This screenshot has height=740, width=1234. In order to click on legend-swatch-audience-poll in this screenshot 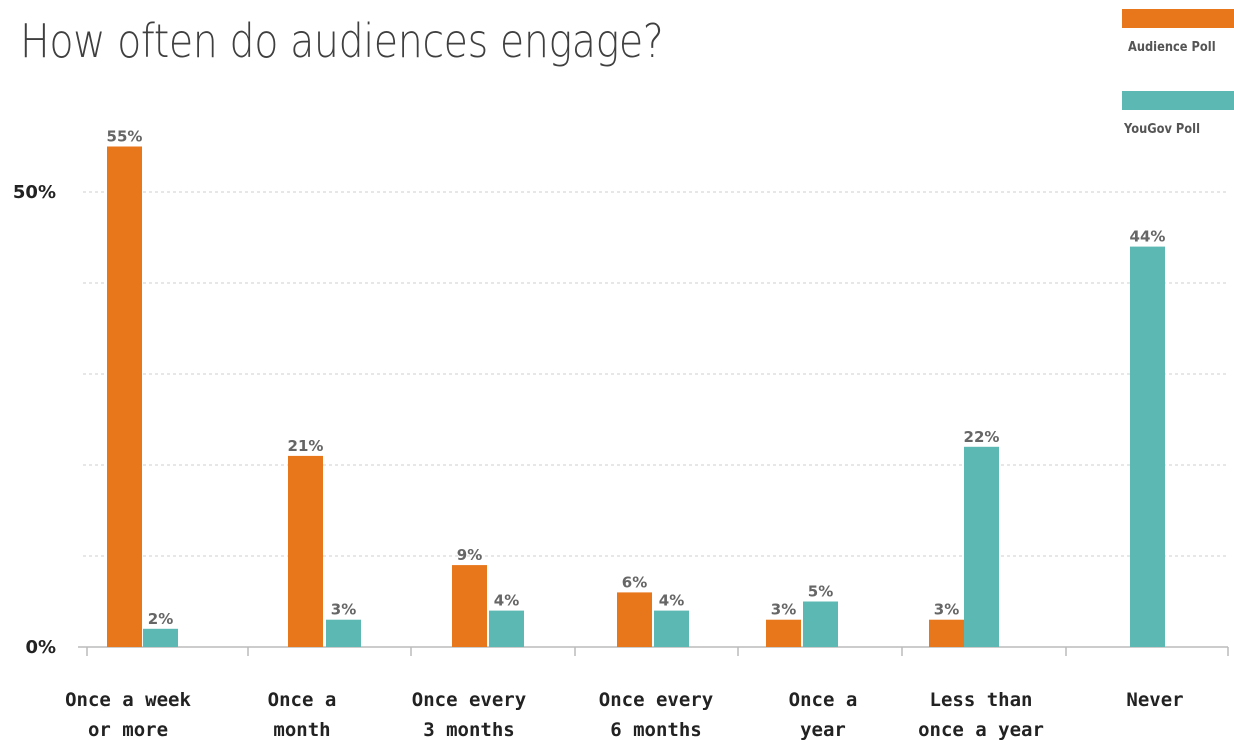, I will do `click(1178, 18)`.